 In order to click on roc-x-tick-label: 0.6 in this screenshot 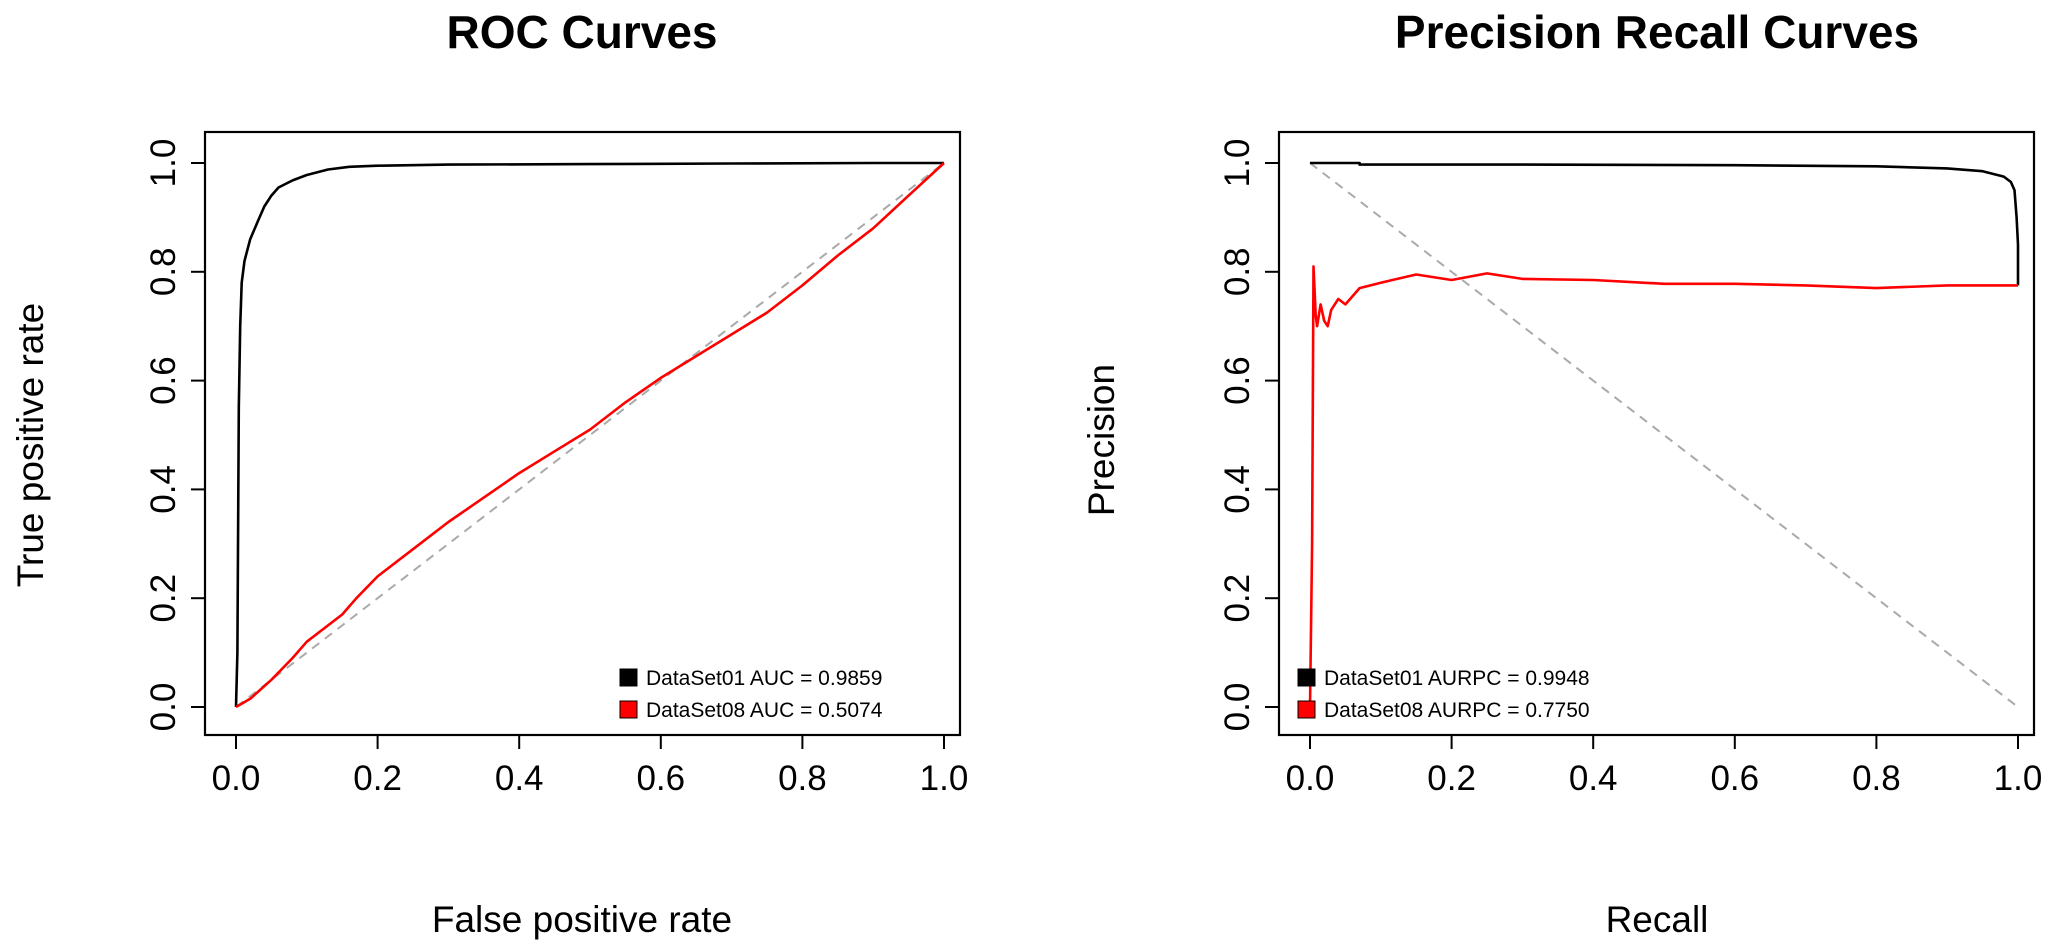, I will do `click(660, 778)`.